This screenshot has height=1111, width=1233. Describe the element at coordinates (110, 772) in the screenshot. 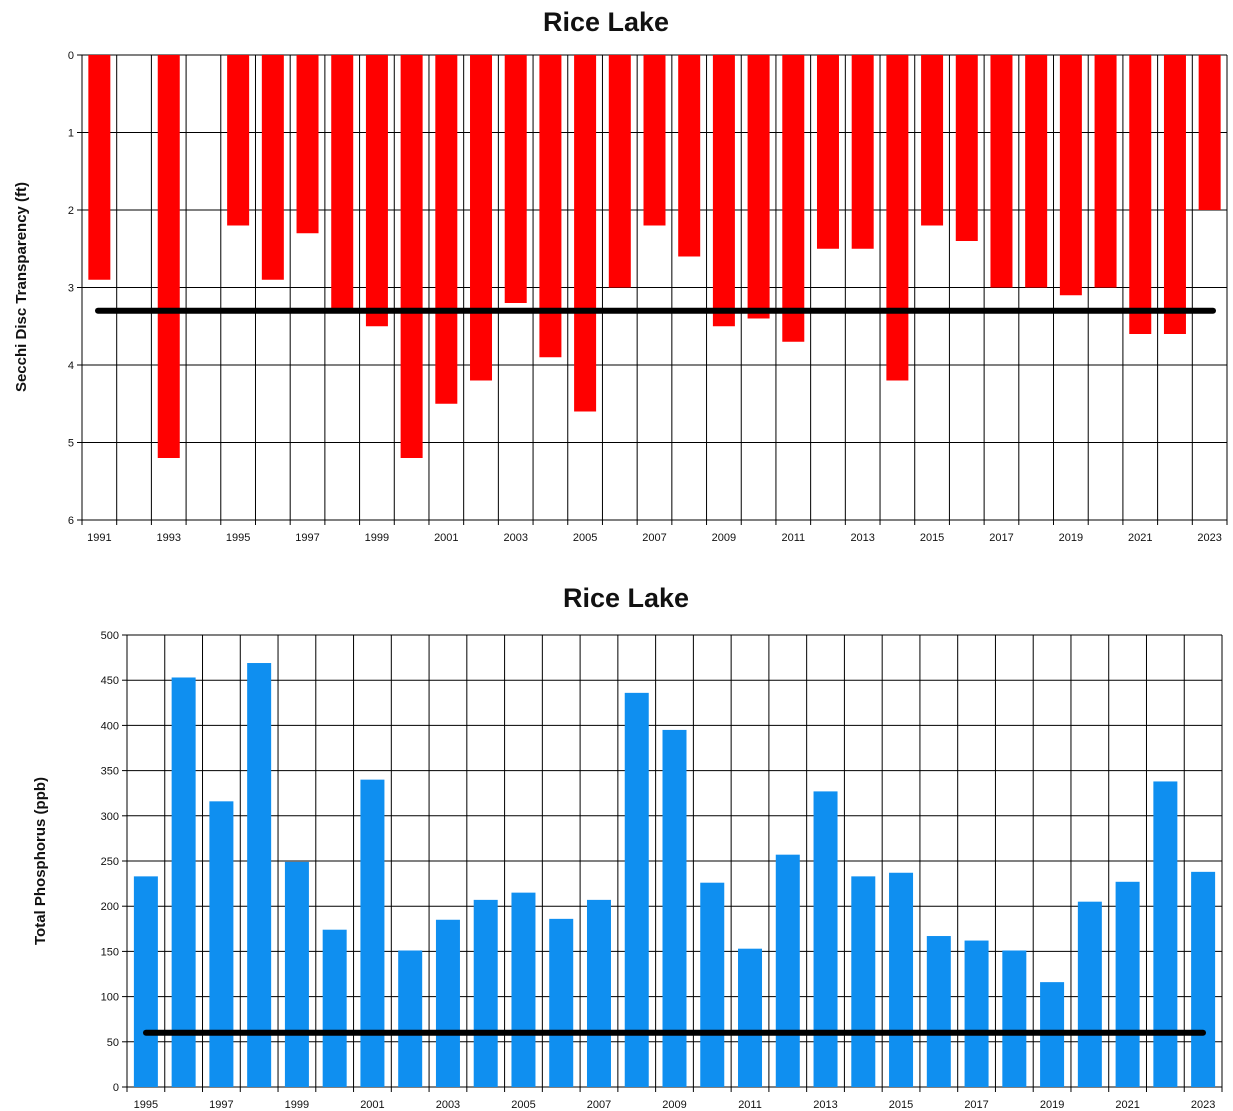

I see `tp-y-tick-label: 350` at that location.